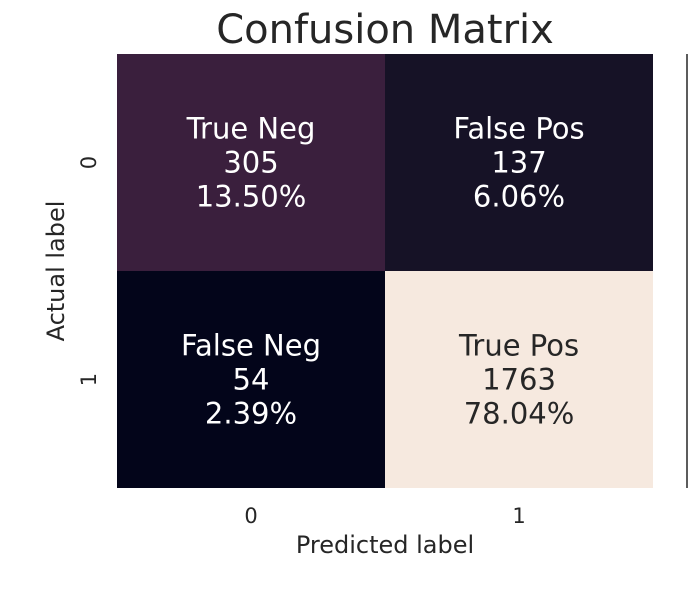  I want to click on x-tick-label: 0, so click(250, 516).